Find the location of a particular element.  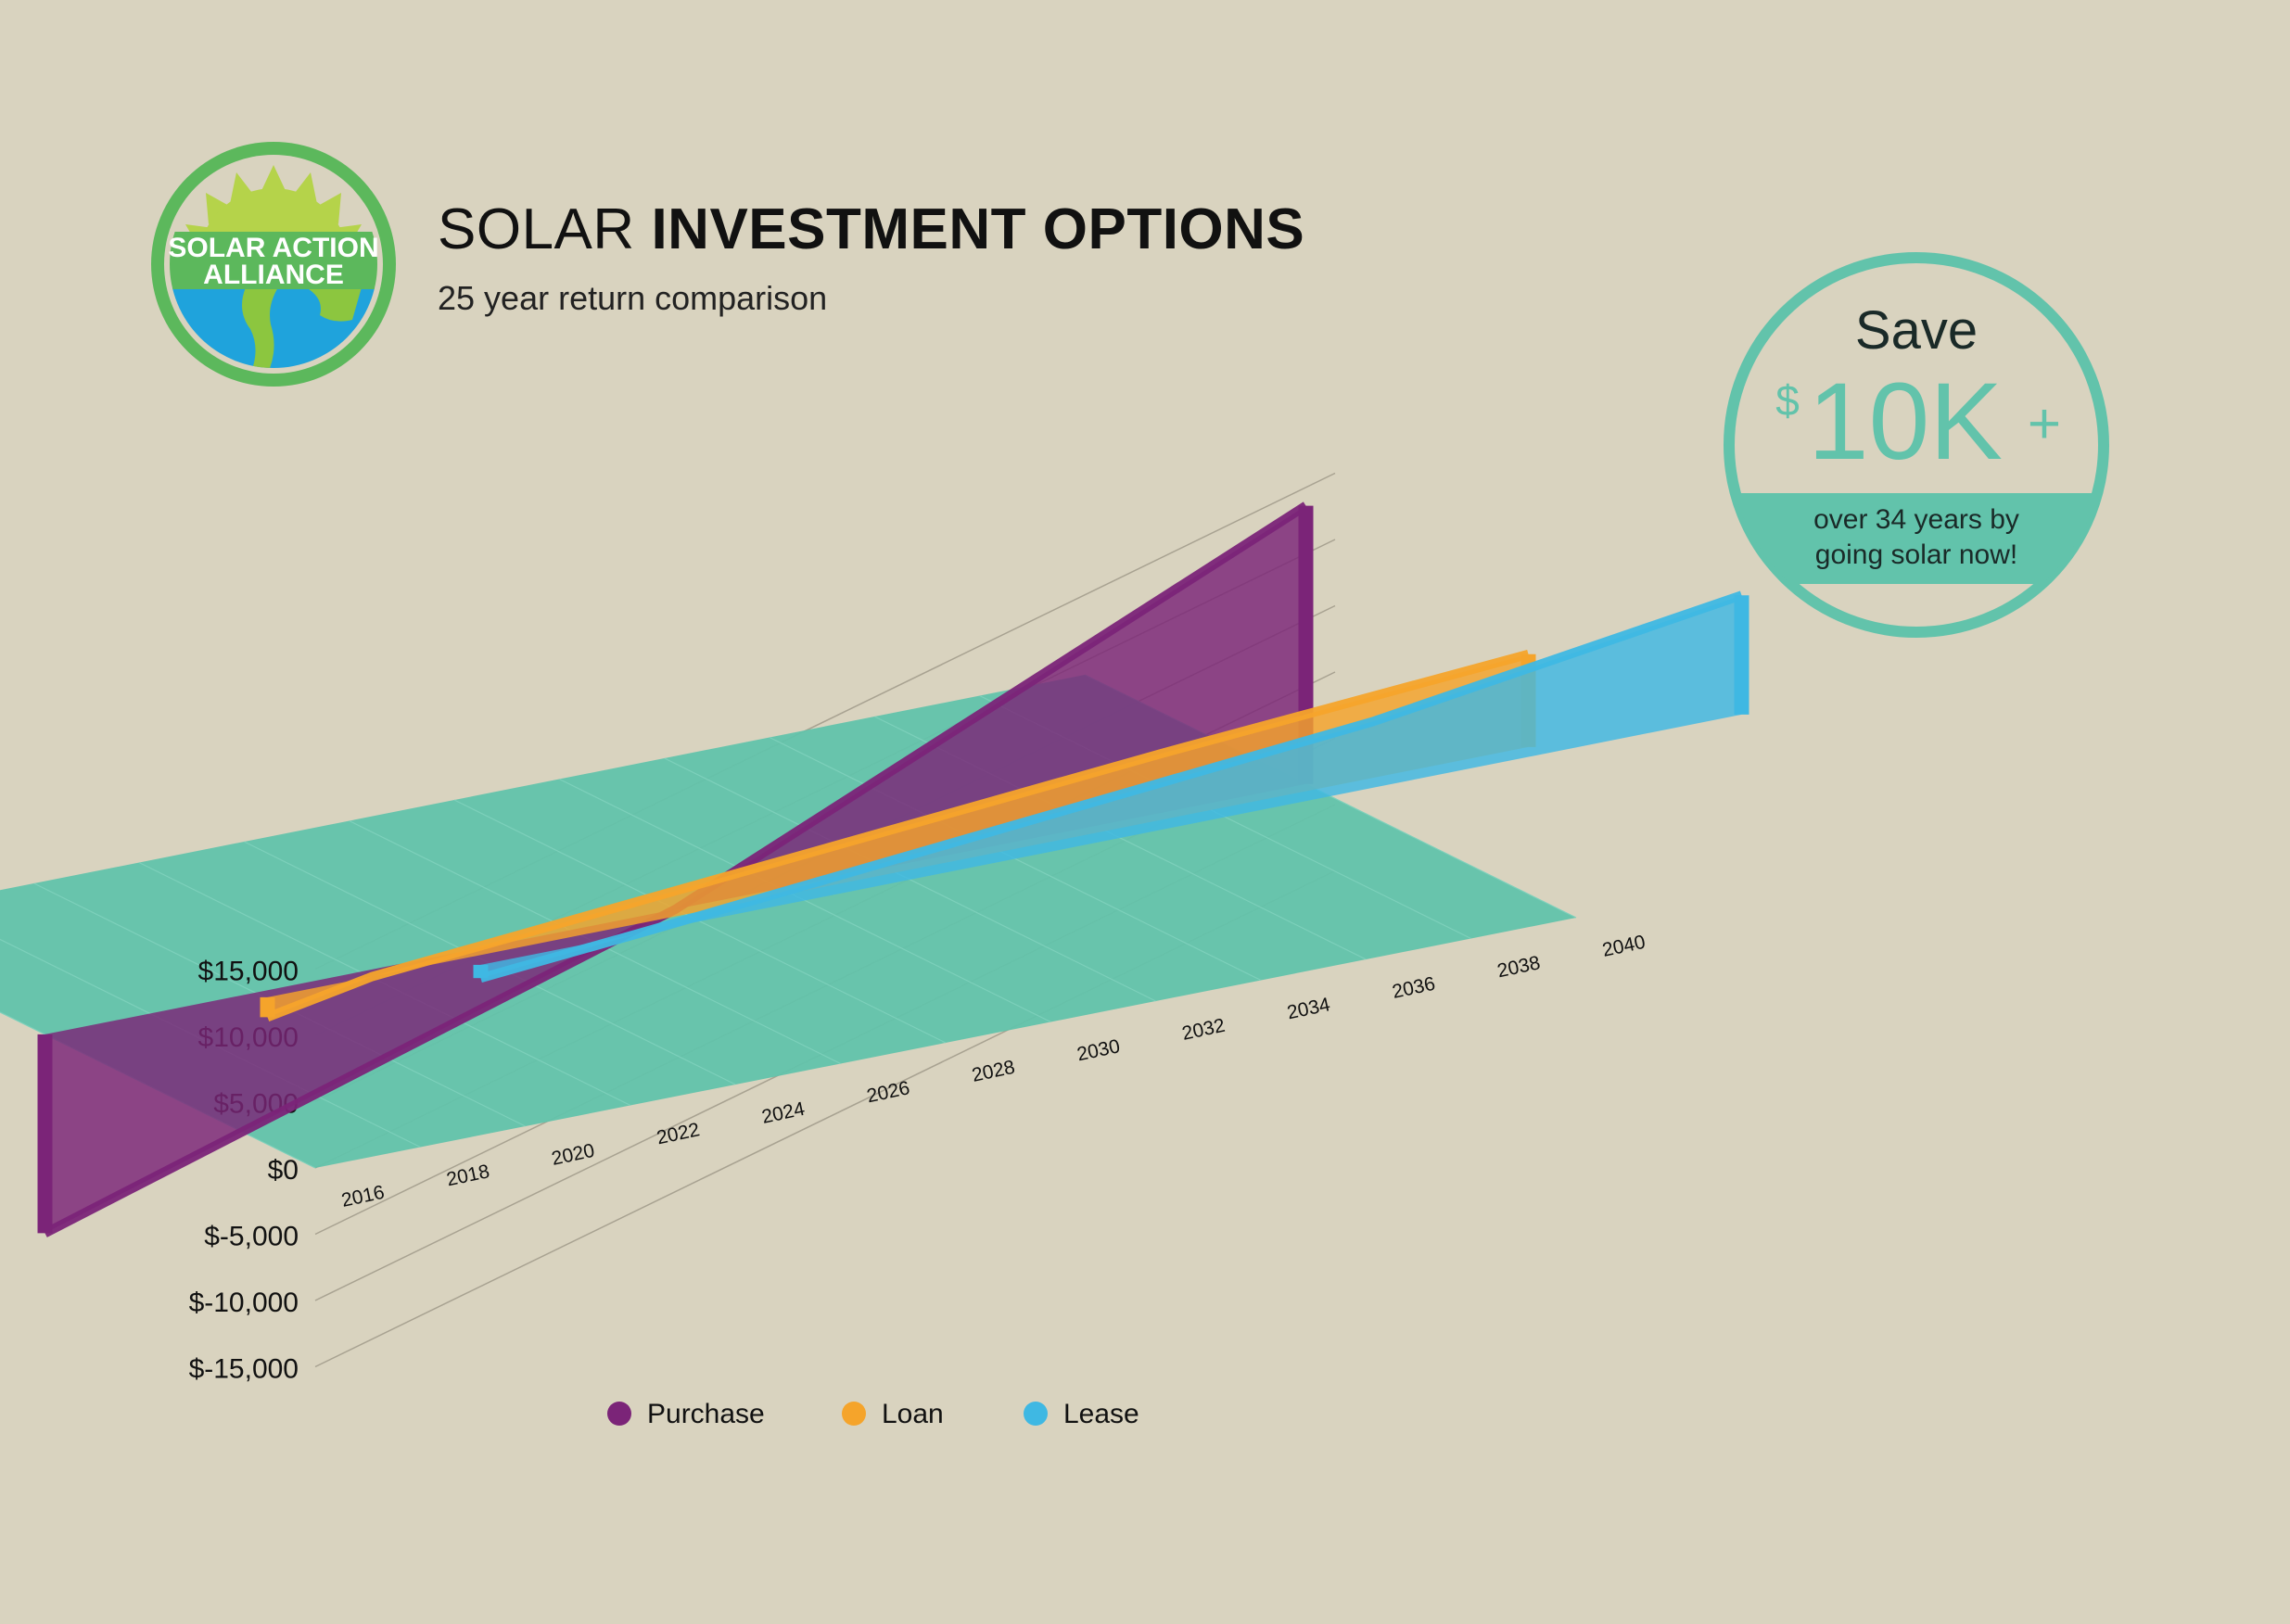

series-area-loan is located at coordinates (898, 835).